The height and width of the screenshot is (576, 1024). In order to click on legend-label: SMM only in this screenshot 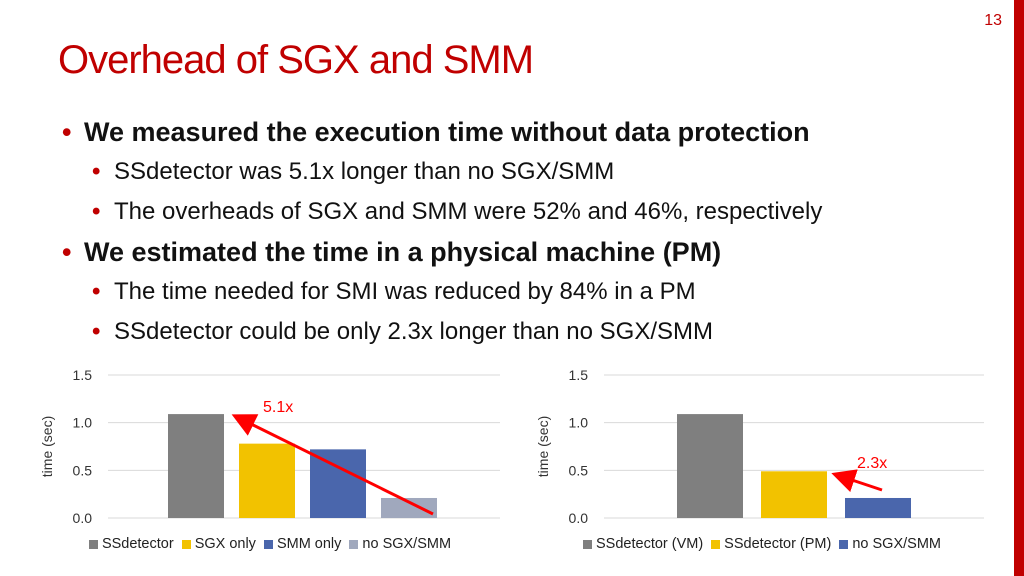, I will do `click(309, 544)`.